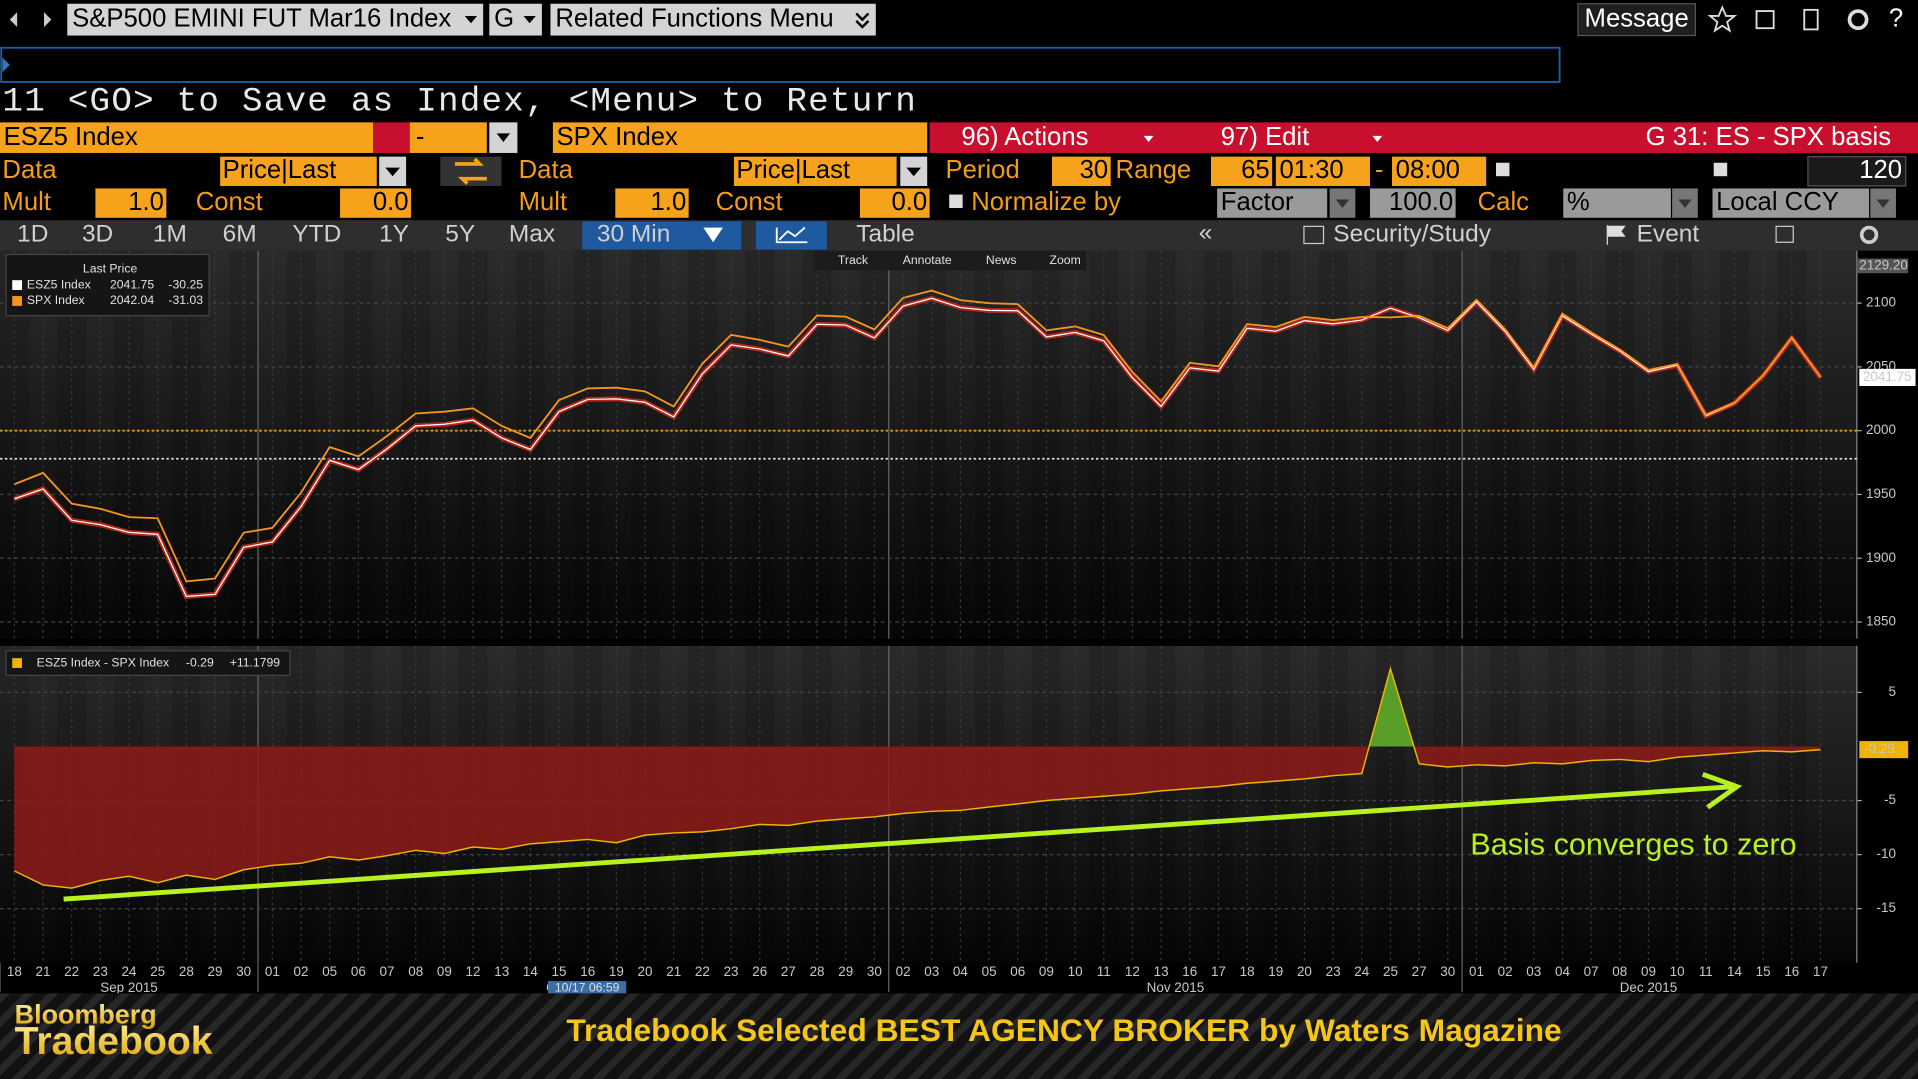 This screenshot has height=1079, width=1918. Describe the element at coordinates (1257, 202) in the screenshot. I see `factor: Factor` at that location.